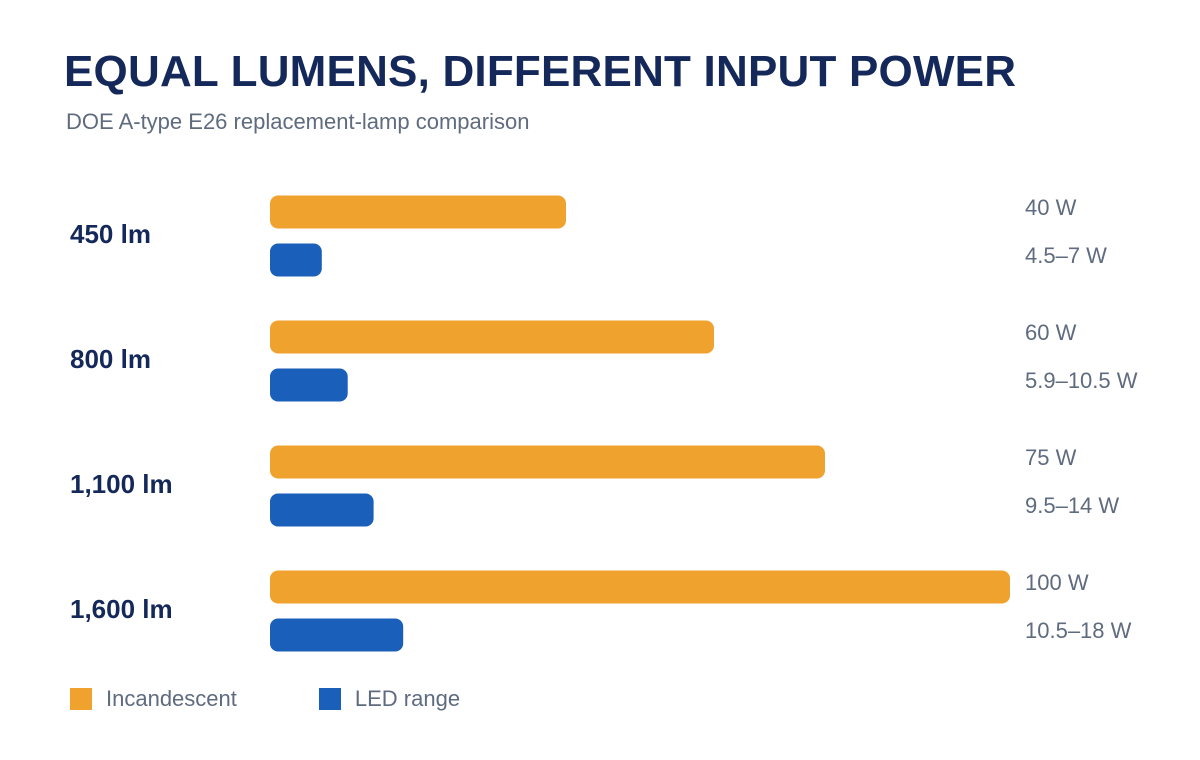 The width and height of the screenshot is (1200, 760). What do you see at coordinates (1051, 332) in the screenshot?
I see `value-label-incandescent: 60 W` at bounding box center [1051, 332].